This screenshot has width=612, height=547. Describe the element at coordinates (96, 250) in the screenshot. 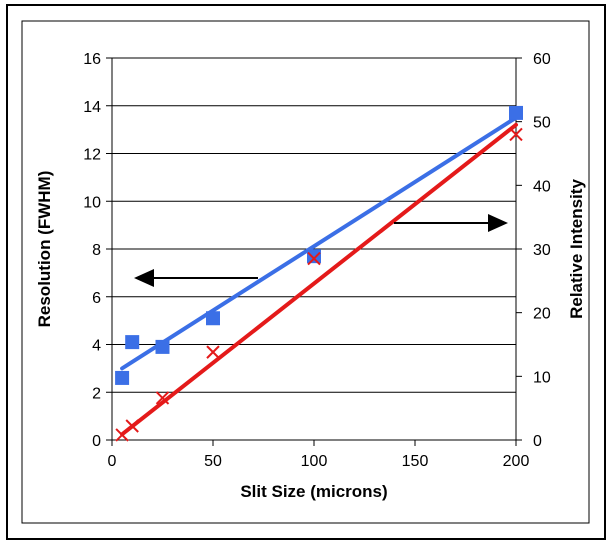

I see `y-tick-label: 8` at that location.